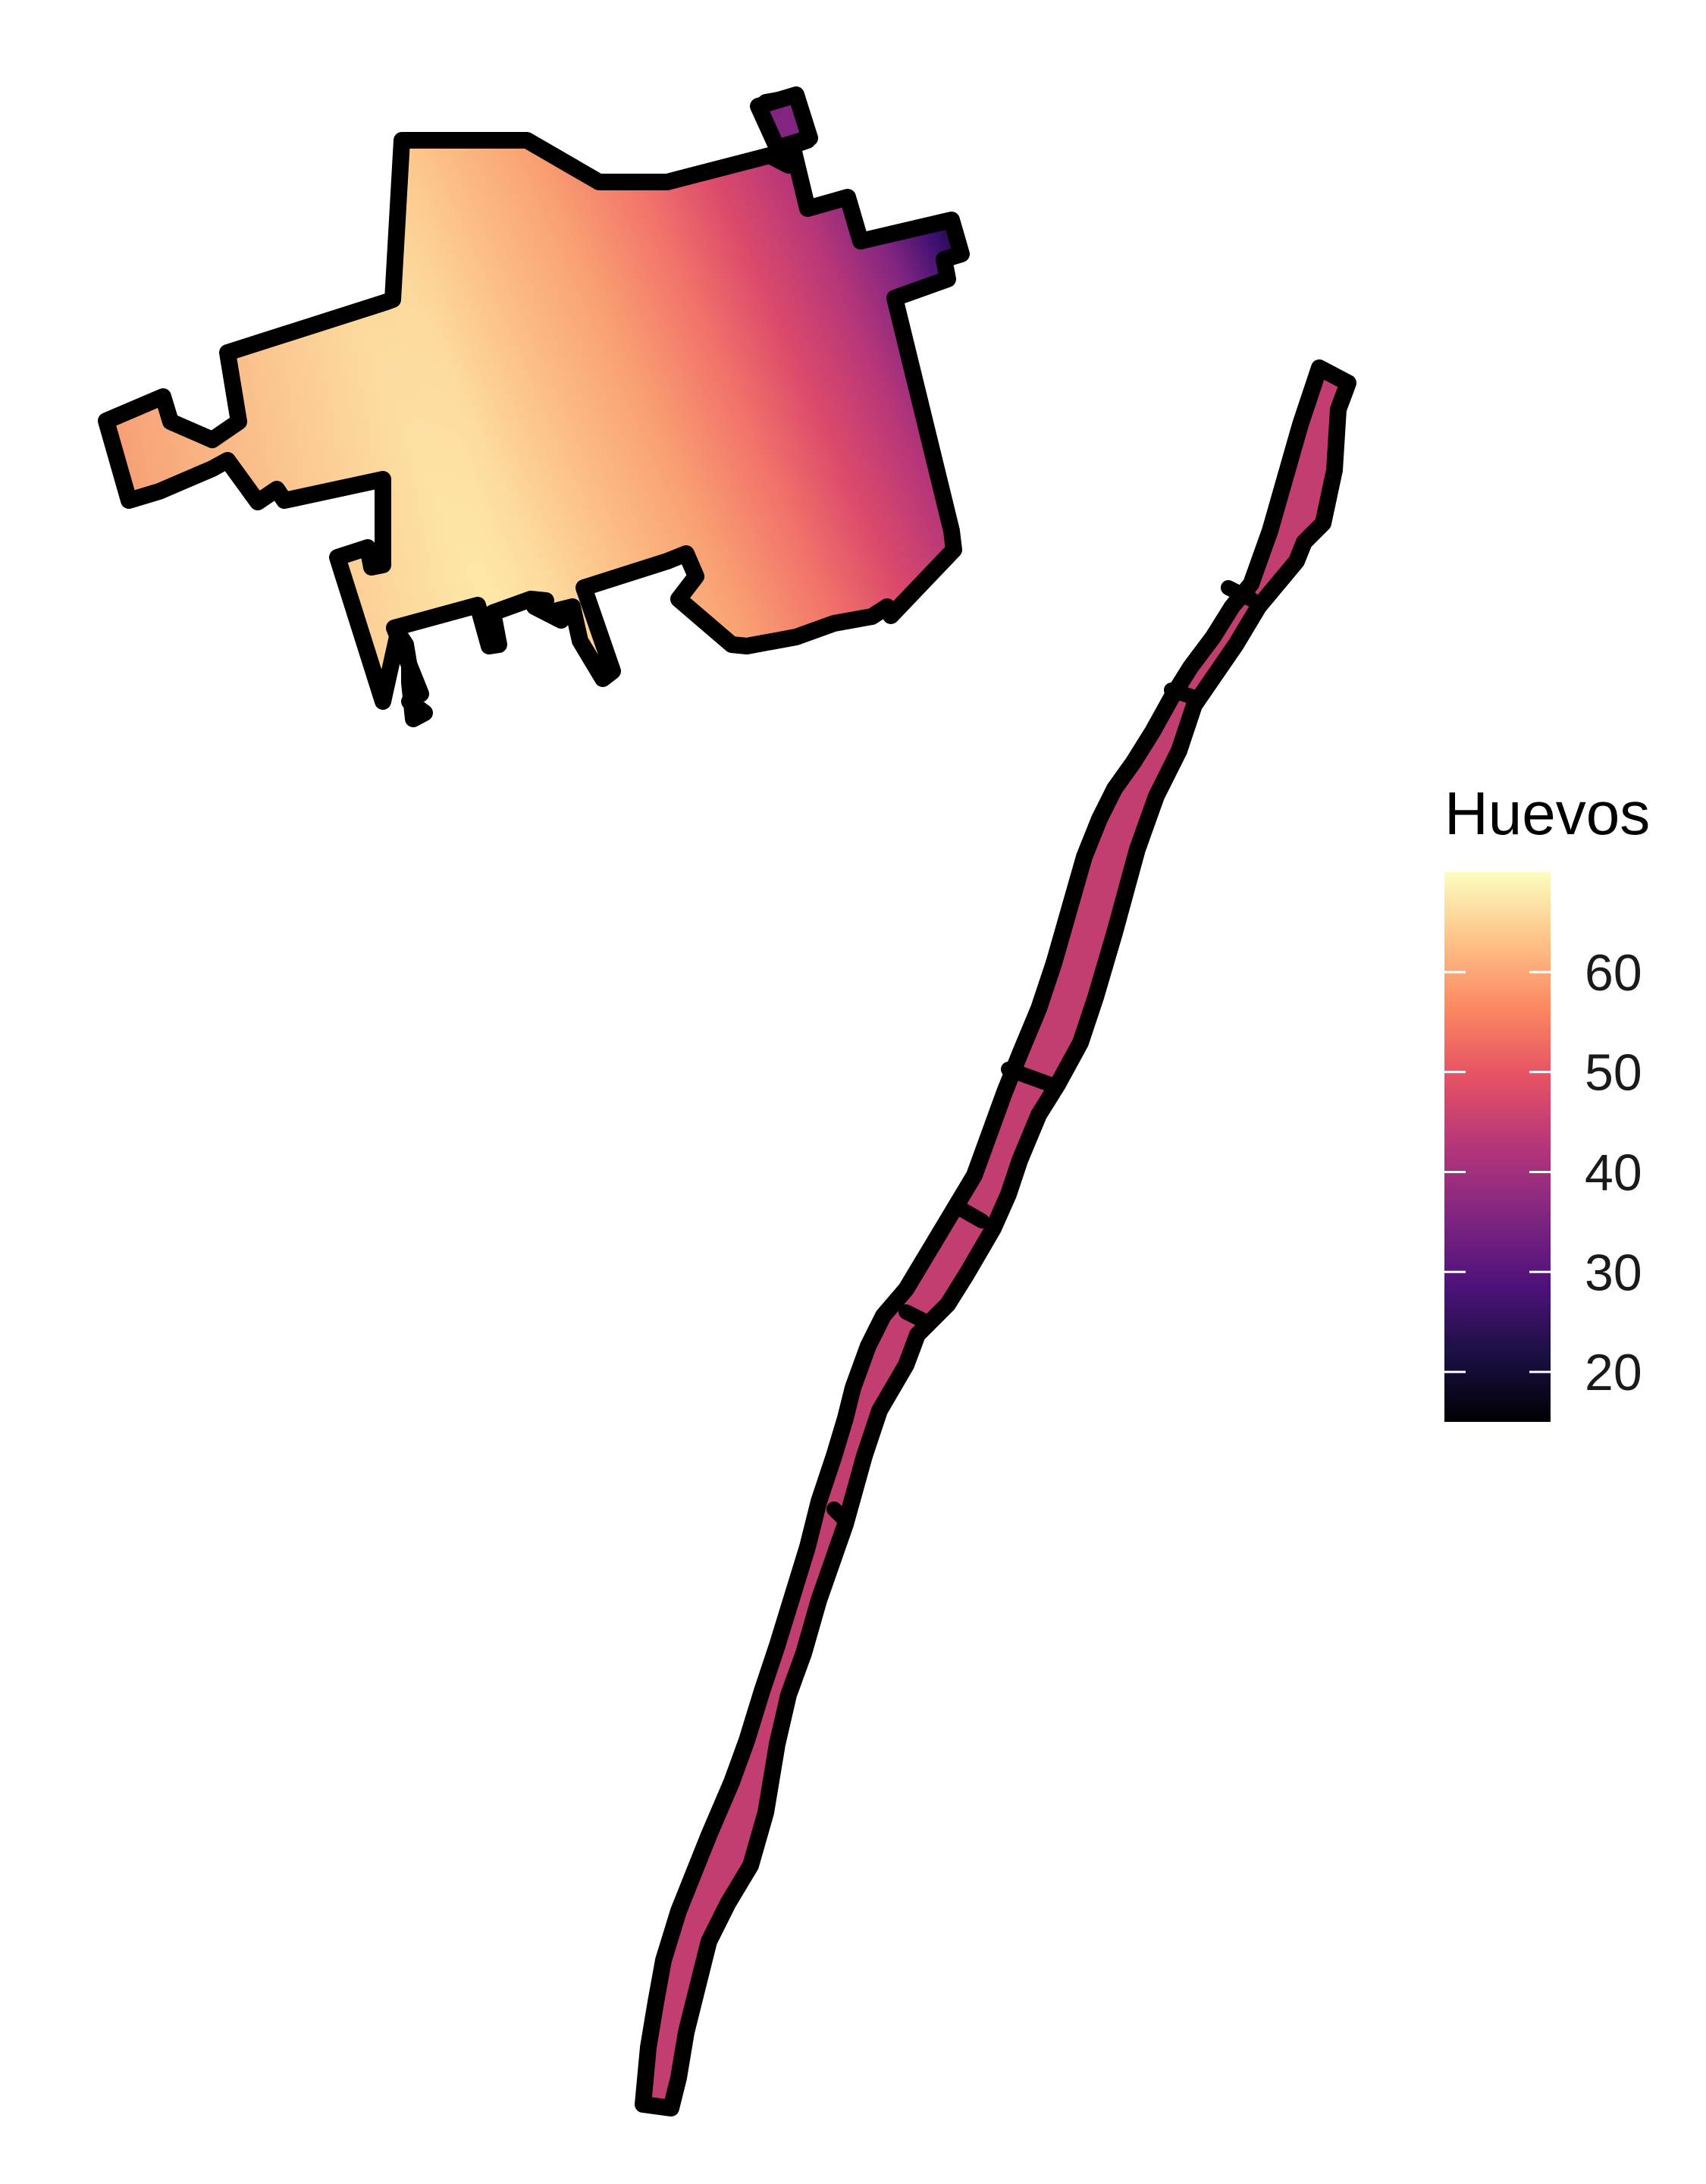  I want to click on legend-tick-label: 20, so click(1614, 1372).